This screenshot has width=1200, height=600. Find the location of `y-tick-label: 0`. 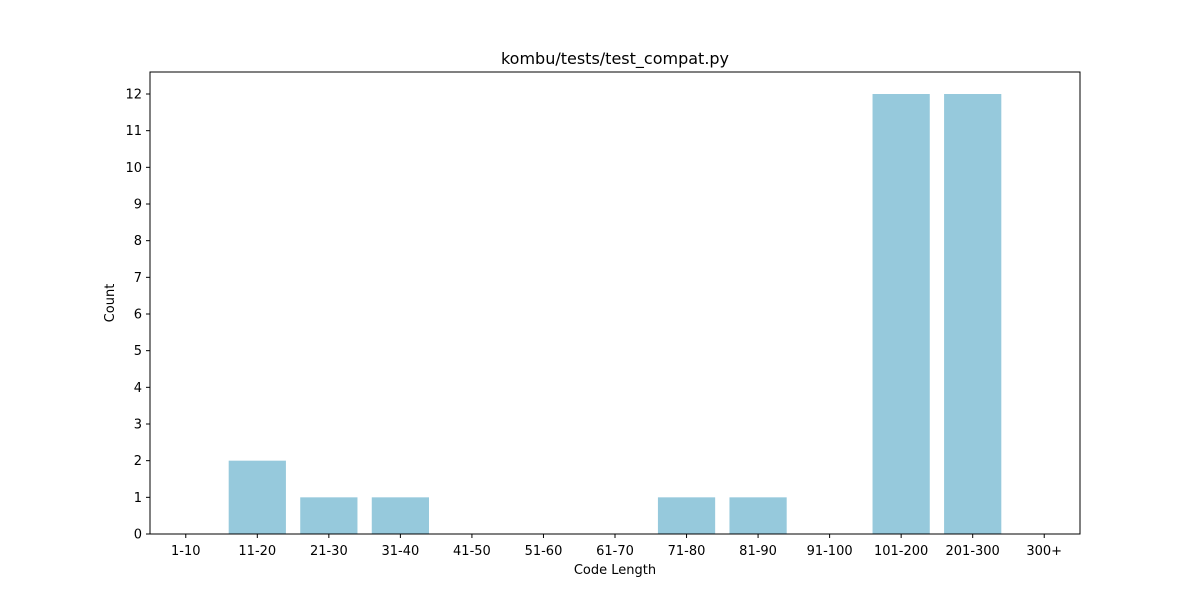

y-tick-label: 0 is located at coordinates (138, 535).